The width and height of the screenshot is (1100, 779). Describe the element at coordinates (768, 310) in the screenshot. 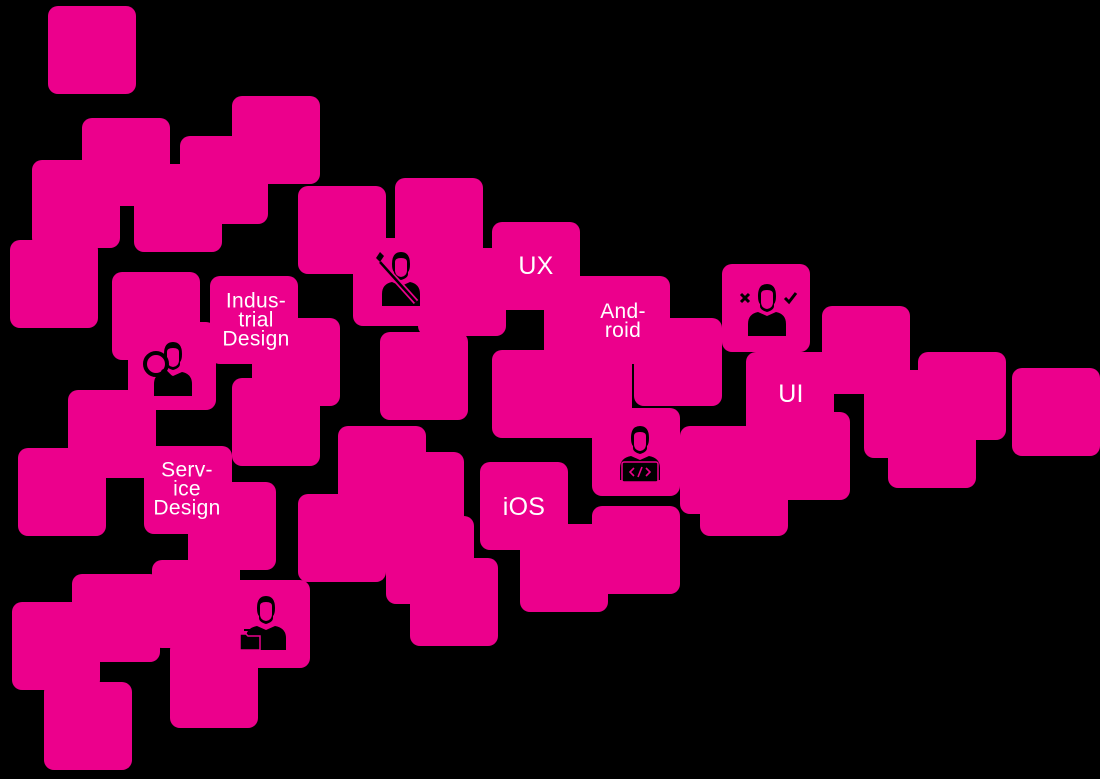

I see `person-with-cross-and-check-icon` at that location.